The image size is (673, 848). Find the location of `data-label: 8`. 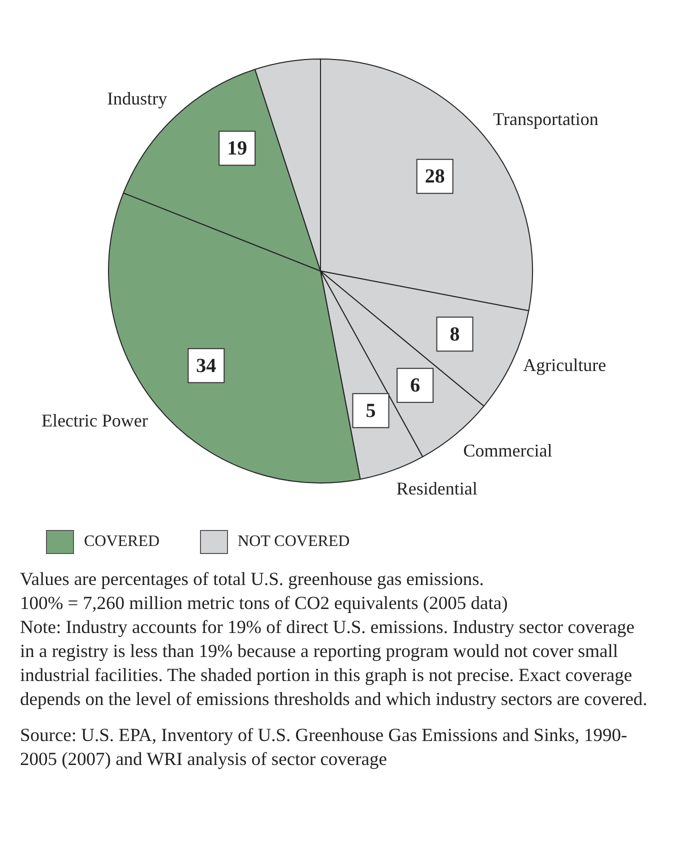

data-label: 8 is located at coordinates (455, 334).